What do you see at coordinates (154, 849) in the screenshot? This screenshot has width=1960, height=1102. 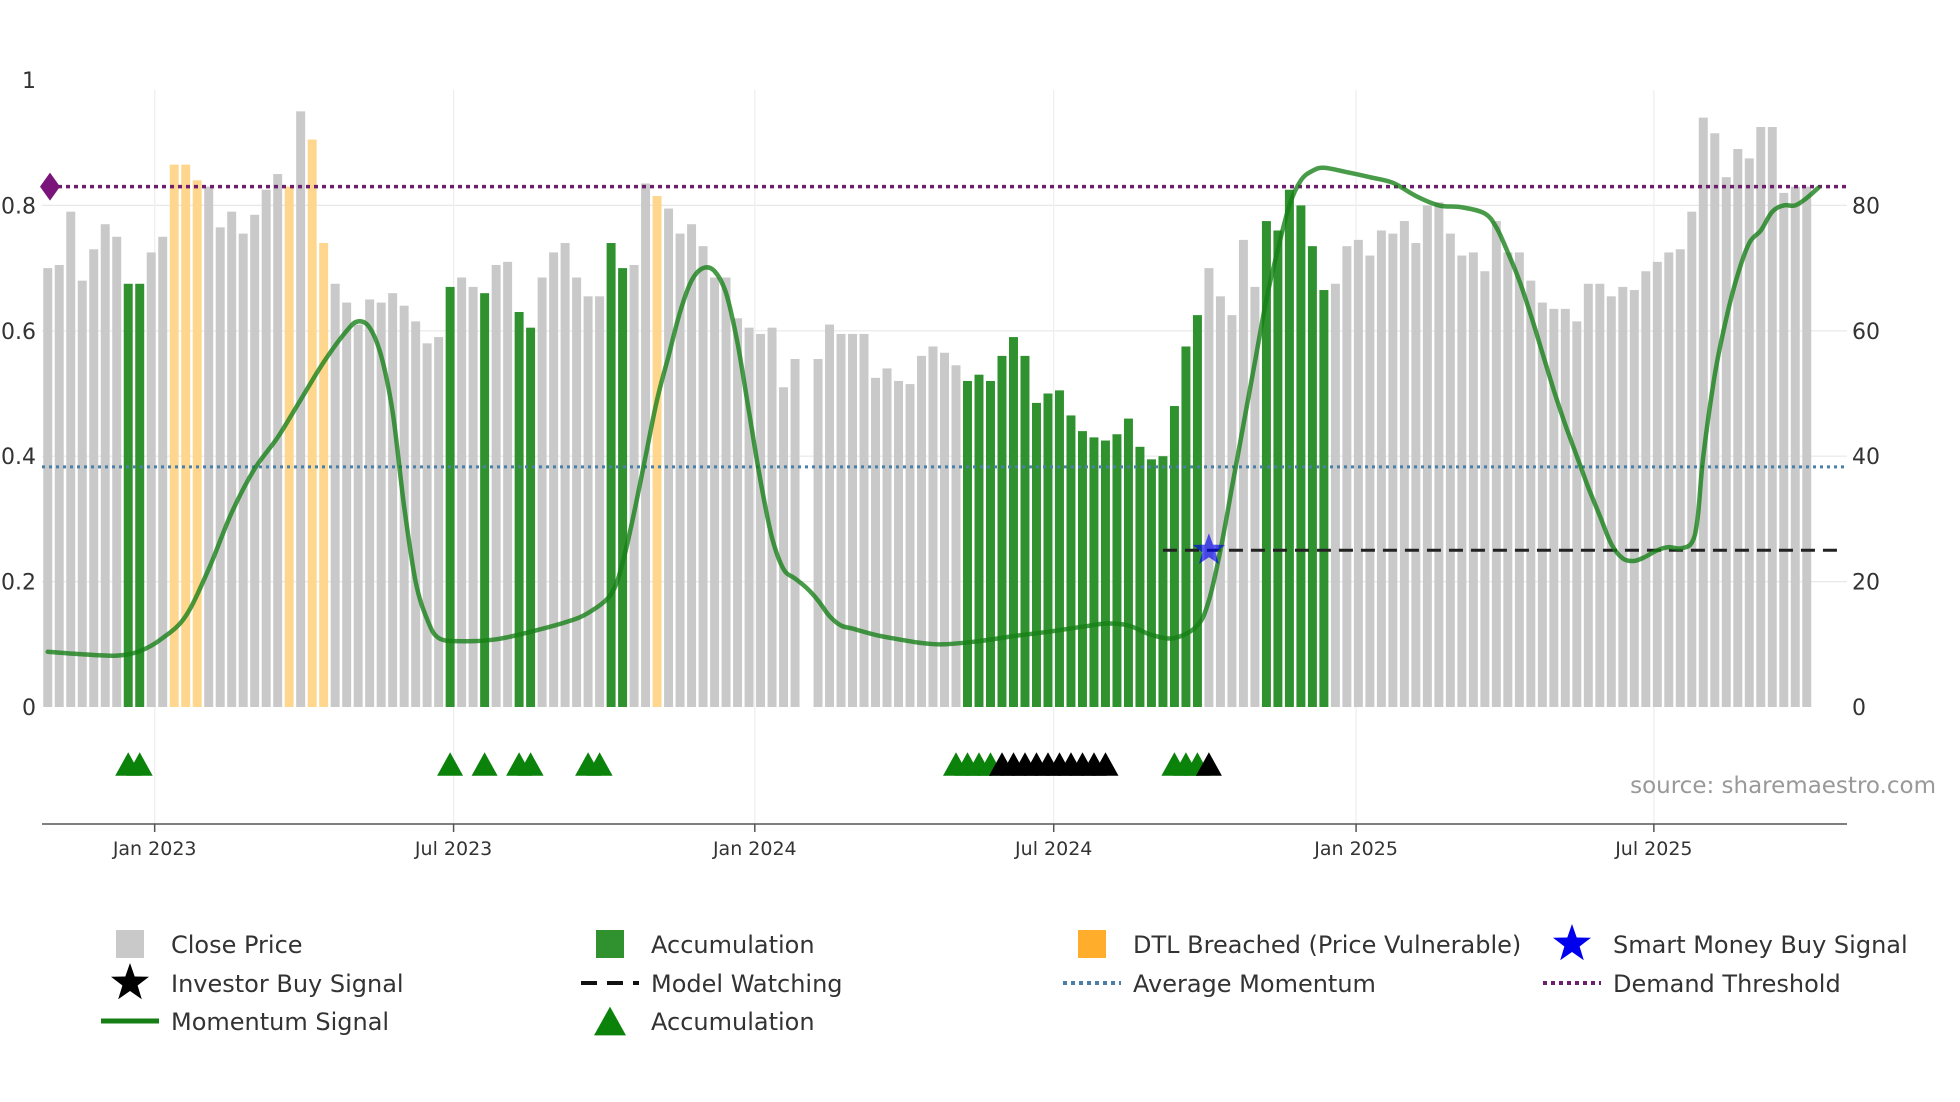 I see `x-axis-tick-label: Jan 2023` at bounding box center [154, 849].